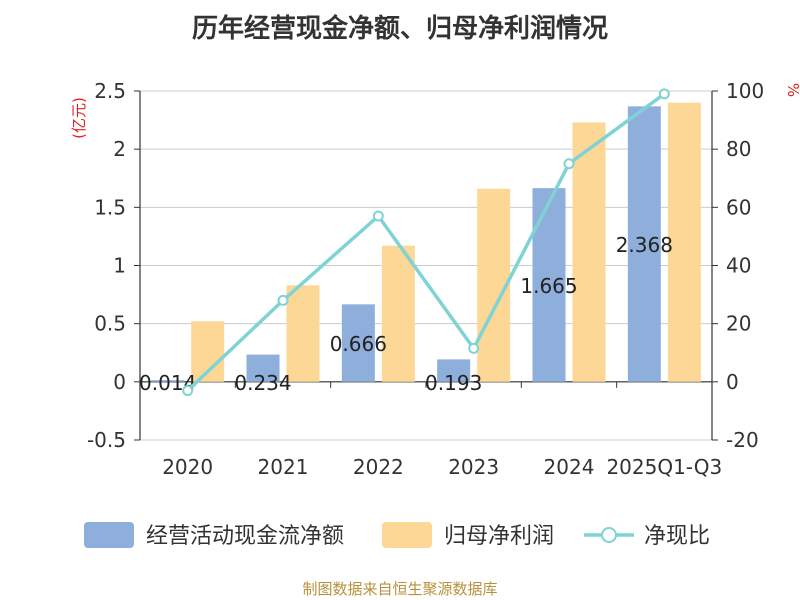 Image resolution: width=800 pixels, height=600 pixels. Describe the element at coordinates (738, 207) in the screenshot. I see `y-right-tick-label: 60` at that location.